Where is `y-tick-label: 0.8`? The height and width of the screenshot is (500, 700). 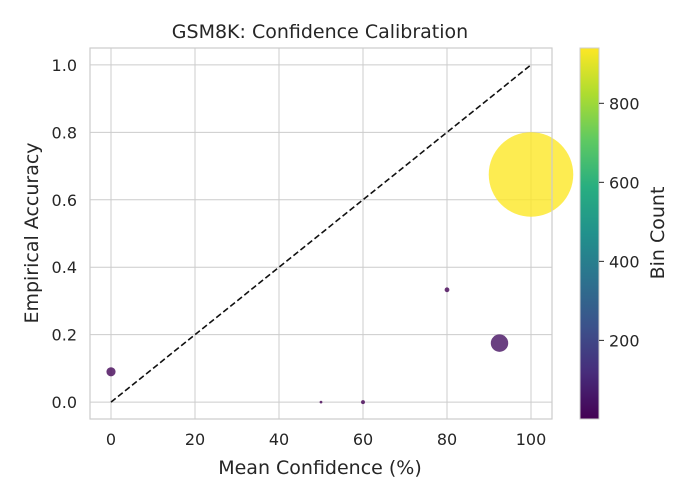
y-tick-label: 0.8 is located at coordinates (64, 132).